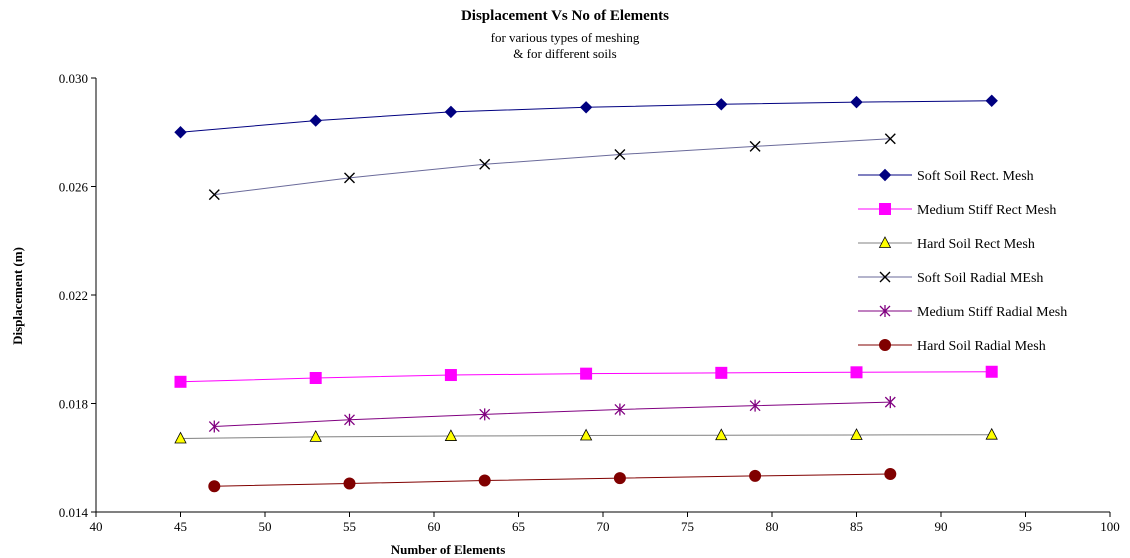  Describe the element at coordinates (992, 312) in the screenshot. I see `legend-label: Medium Stiff Radial Mesh` at that location.